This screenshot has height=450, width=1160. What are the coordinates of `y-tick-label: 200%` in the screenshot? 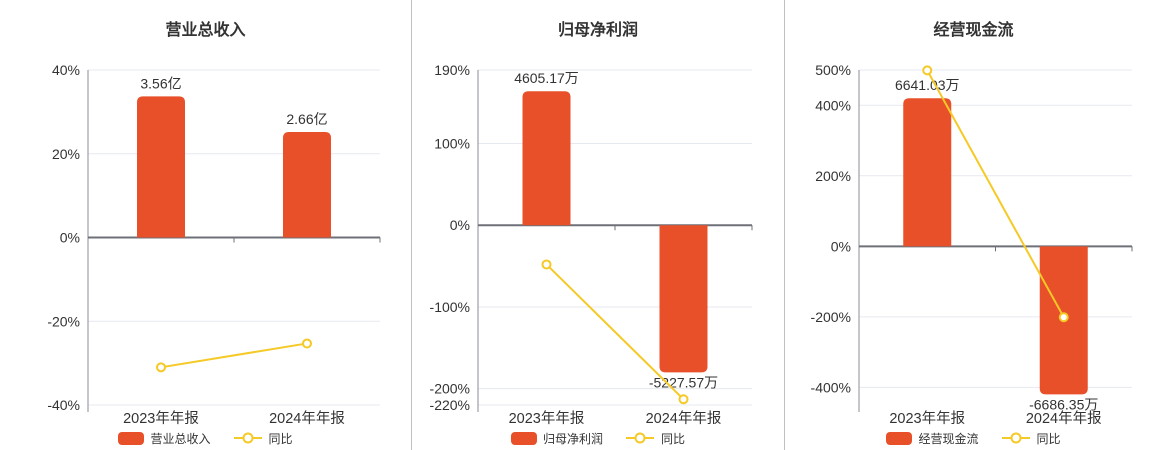 It's located at (833, 176).